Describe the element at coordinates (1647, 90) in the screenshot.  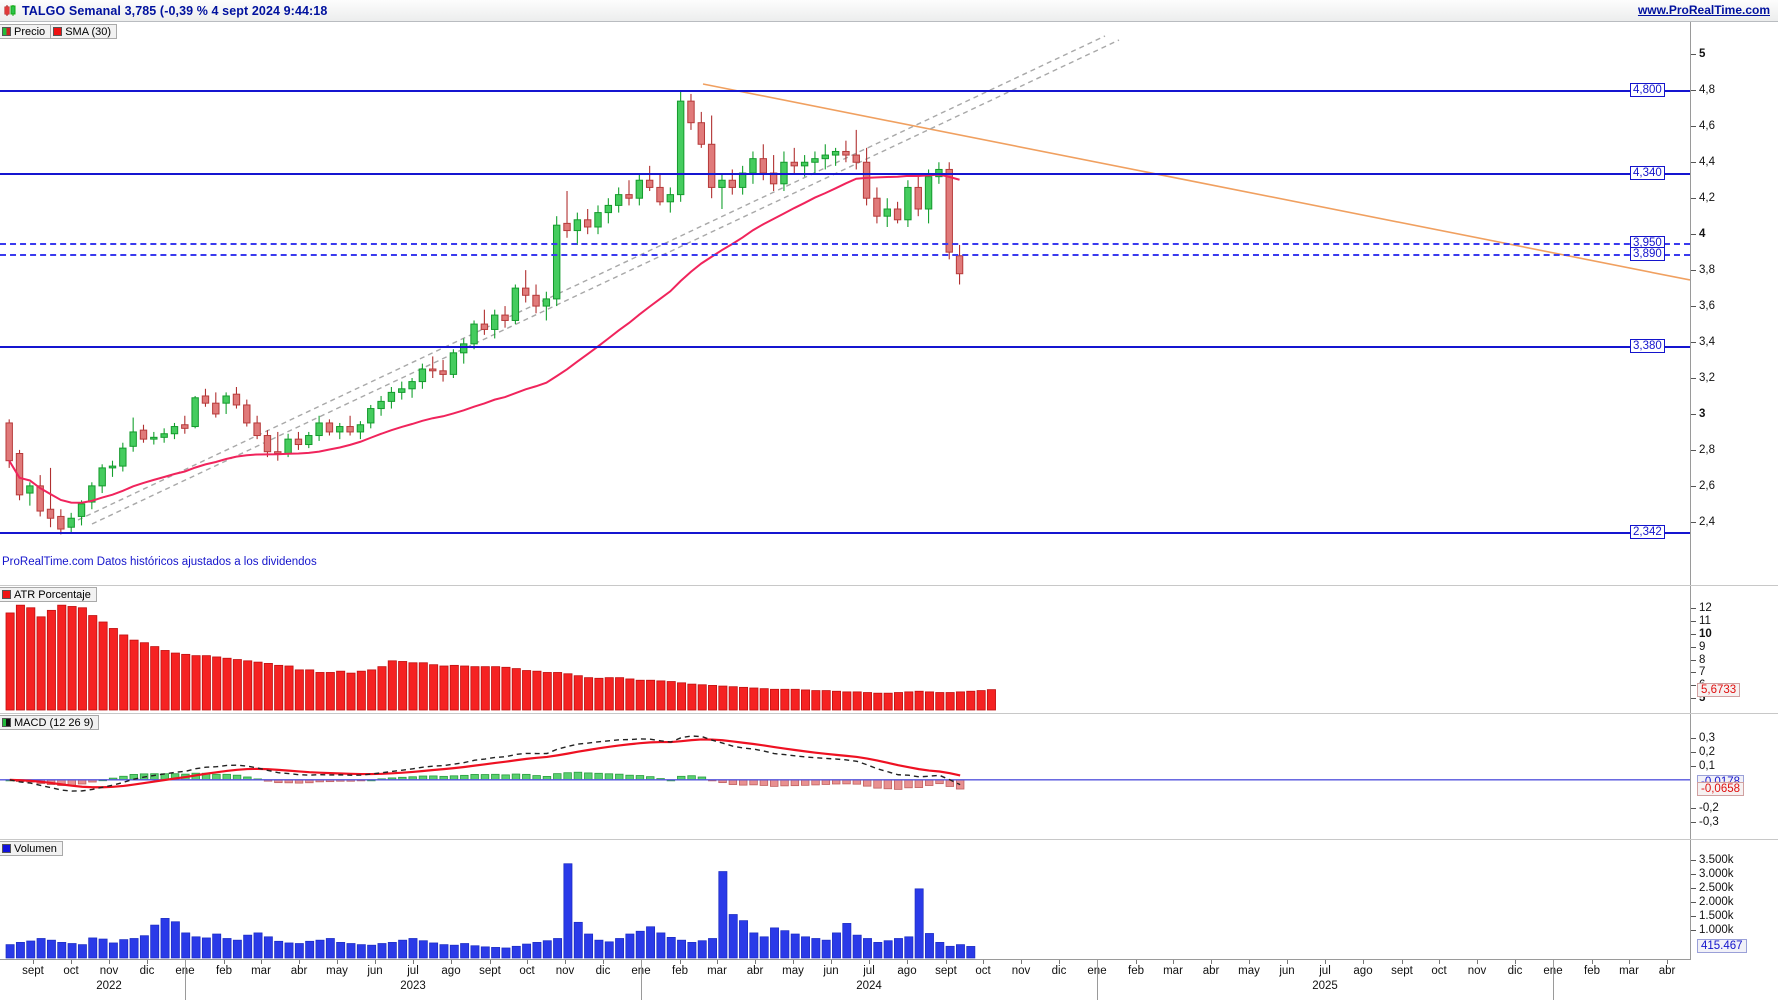
I see `price-level-label: 4,800` at that location.